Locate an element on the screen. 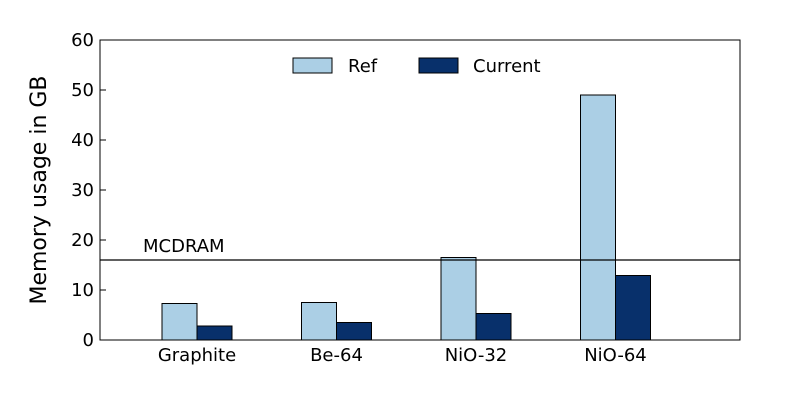  y-tick-label: 30 is located at coordinates (82, 190).